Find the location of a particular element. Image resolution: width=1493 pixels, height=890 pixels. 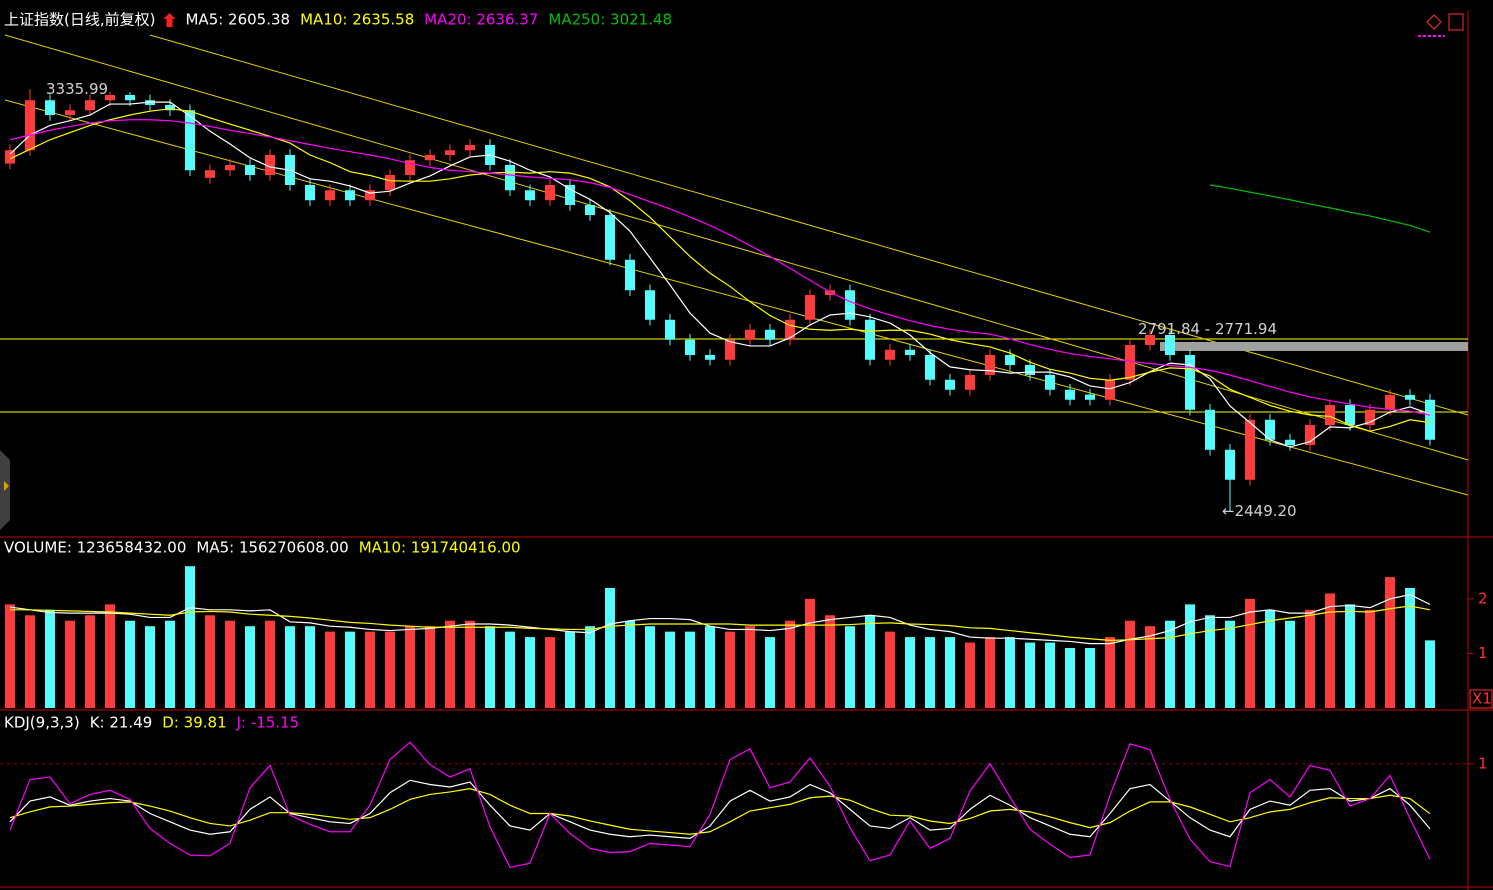

legend-entry: MA10: 191740416.00 is located at coordinates (440, 548).